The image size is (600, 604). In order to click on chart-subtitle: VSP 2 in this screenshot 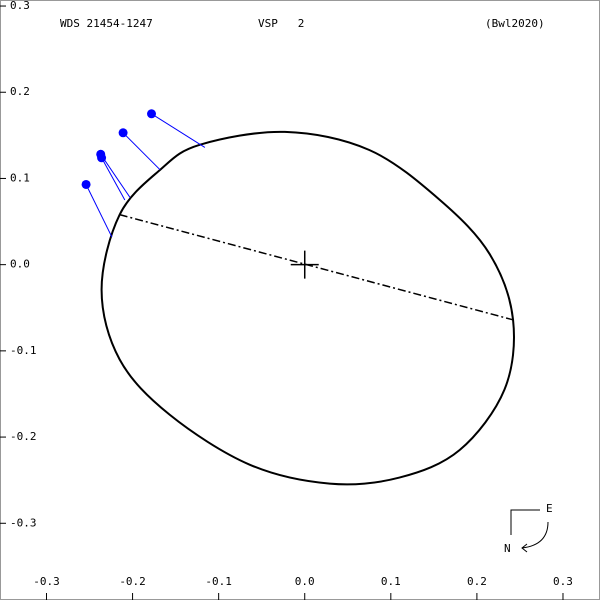, I will do `click(281, 23)`.